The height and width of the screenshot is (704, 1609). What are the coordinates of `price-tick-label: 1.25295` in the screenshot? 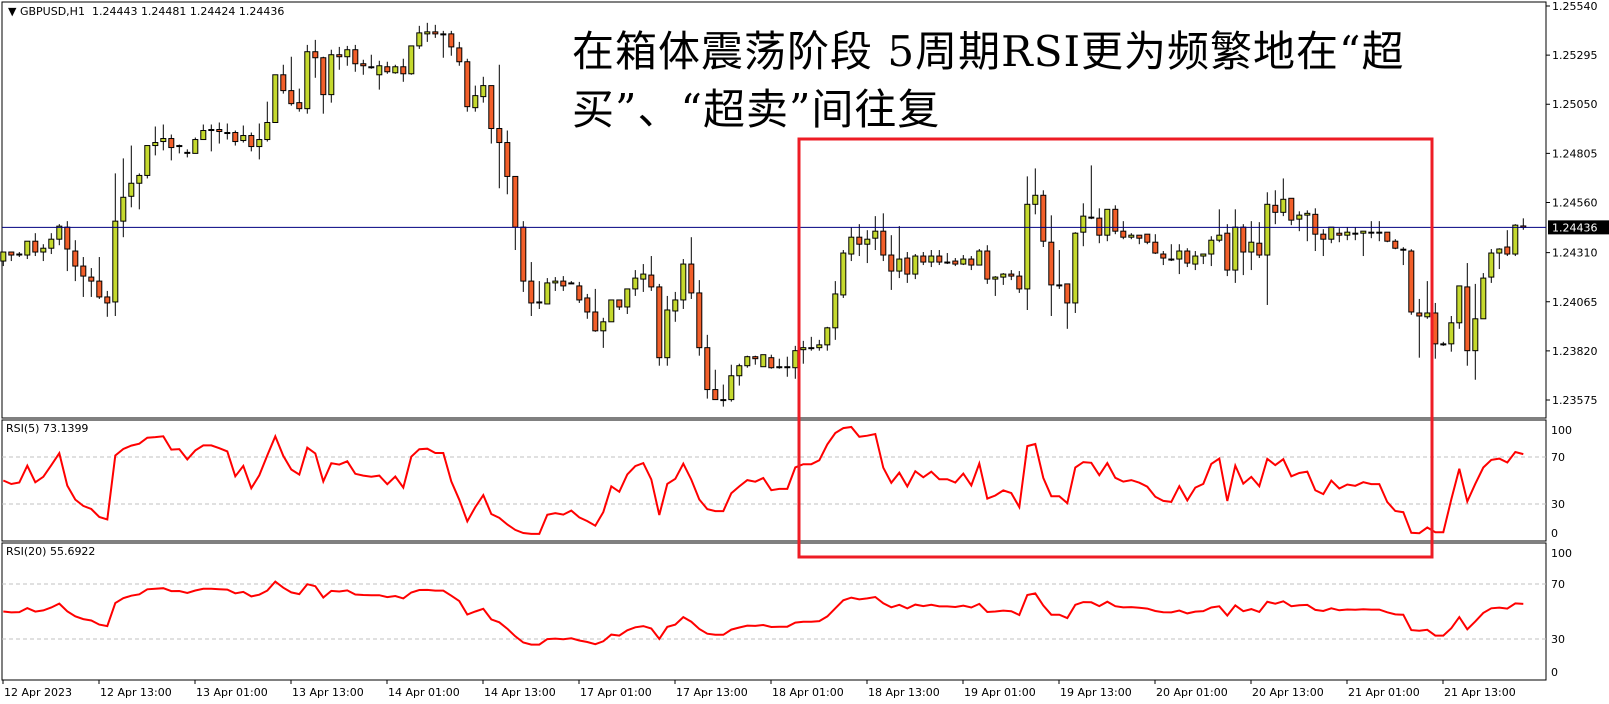 It's located at (1575, 55).